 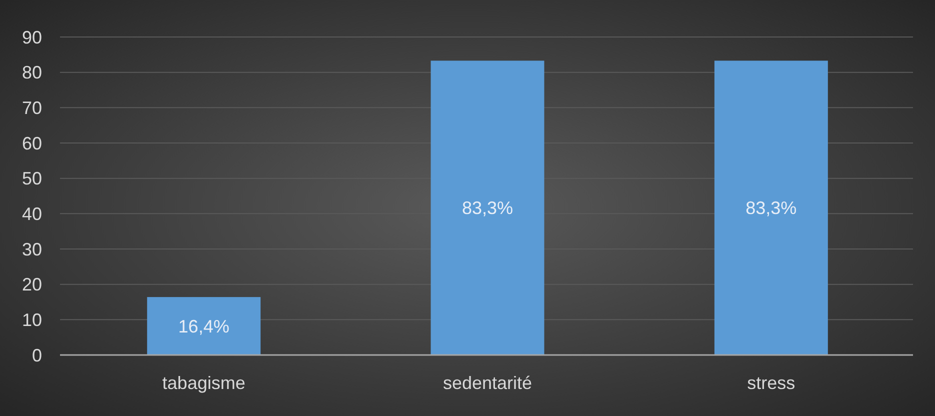 What do you see at coordinates (204, 326) in the screenshot?
I see `data-label: 16,4%` at bounding box center [204, 326].